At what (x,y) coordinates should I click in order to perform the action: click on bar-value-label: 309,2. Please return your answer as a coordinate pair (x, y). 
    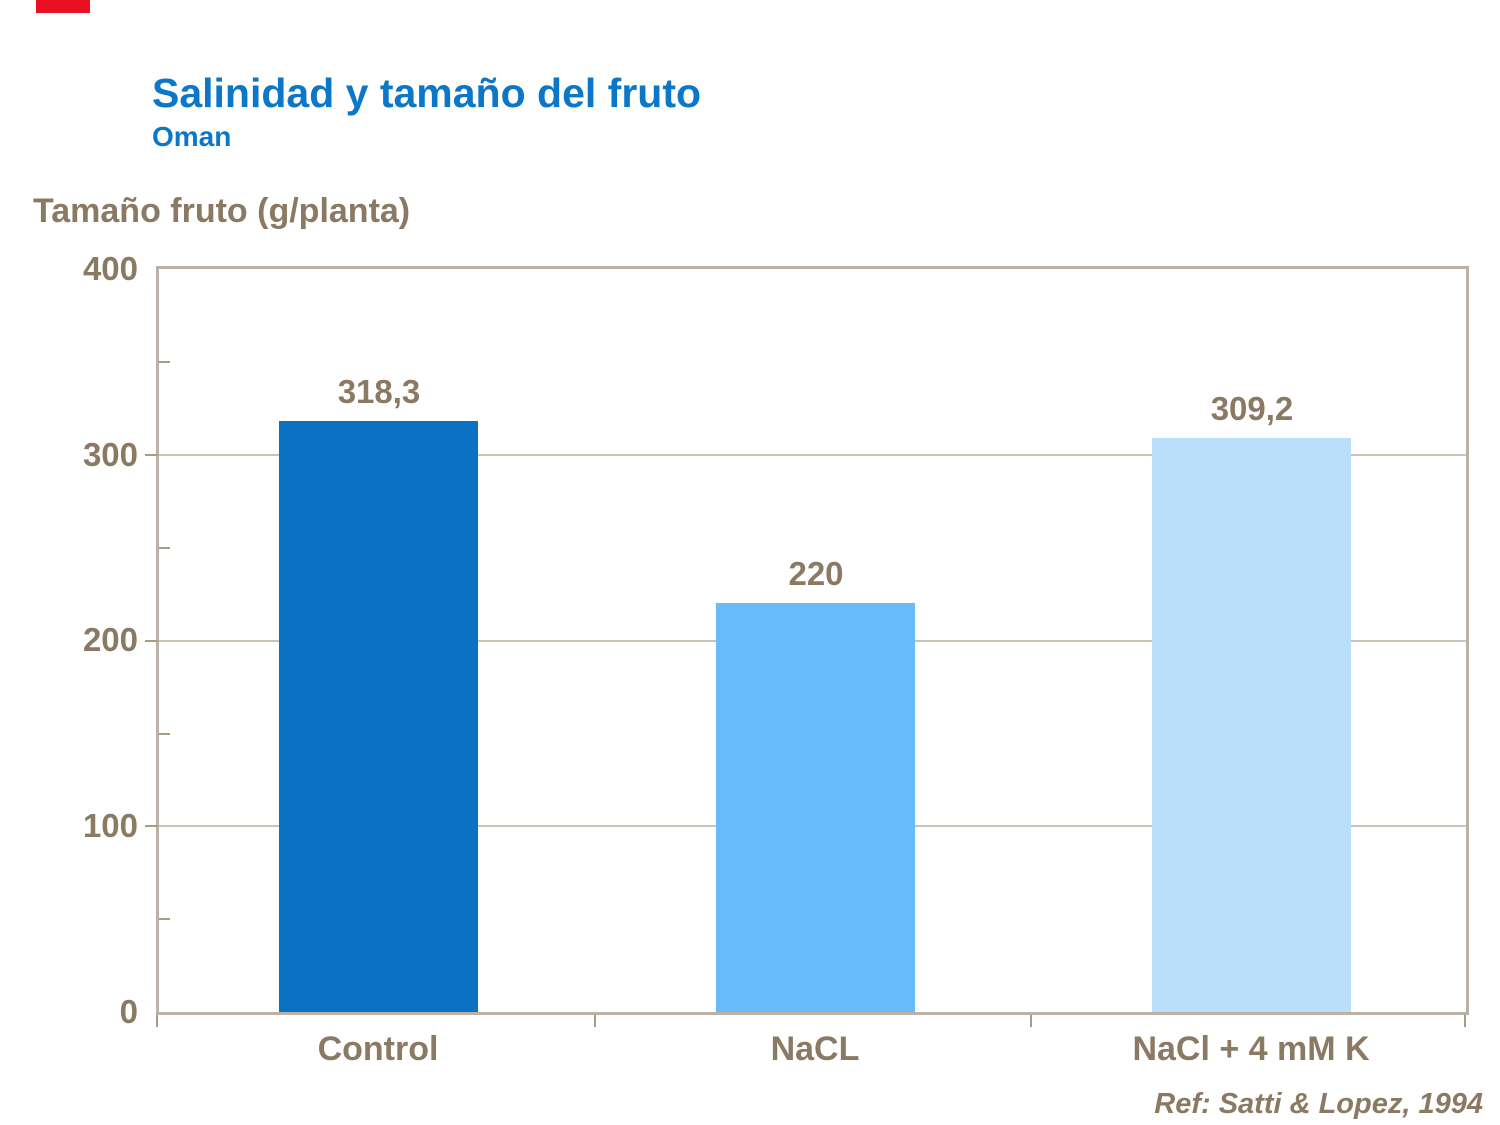
    Looking at the image, I should click on (1252, 408).